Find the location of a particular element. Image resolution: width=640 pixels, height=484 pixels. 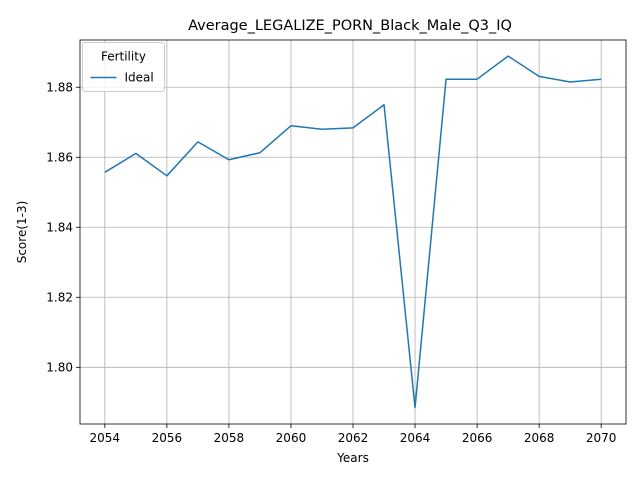

x-tick-label: 2064 is located at coordinates (415, 438).